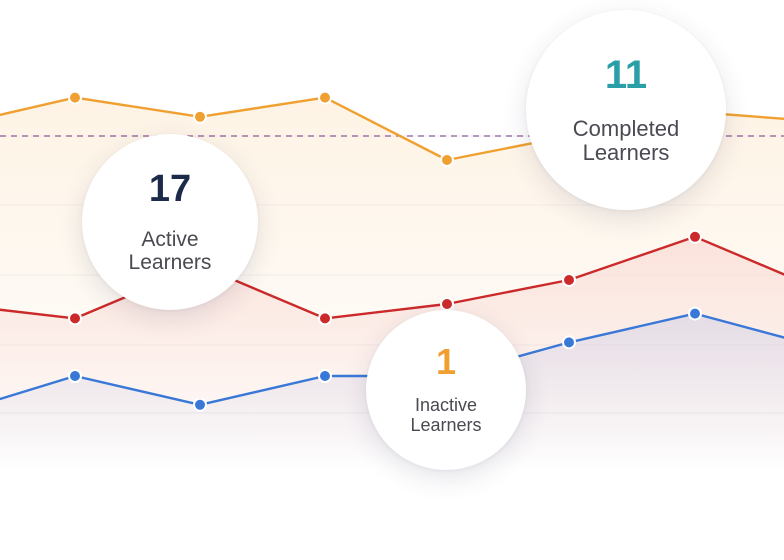  I want to click on completed-learners-card: 11 Completed Learners, so click(626, 110).